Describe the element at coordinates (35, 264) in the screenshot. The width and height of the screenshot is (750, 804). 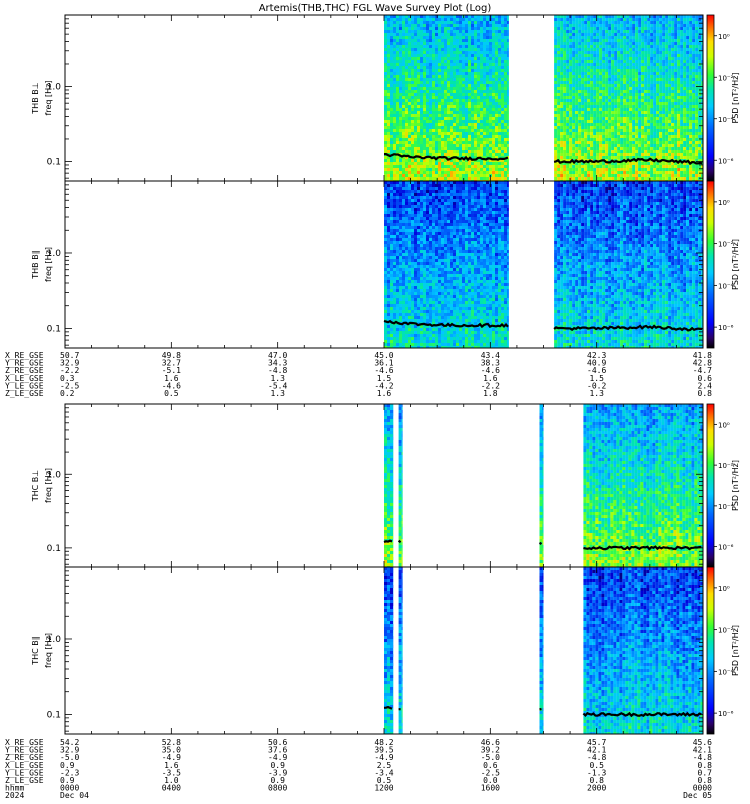
I see `panel-ylabel: THB B∥` at that location.